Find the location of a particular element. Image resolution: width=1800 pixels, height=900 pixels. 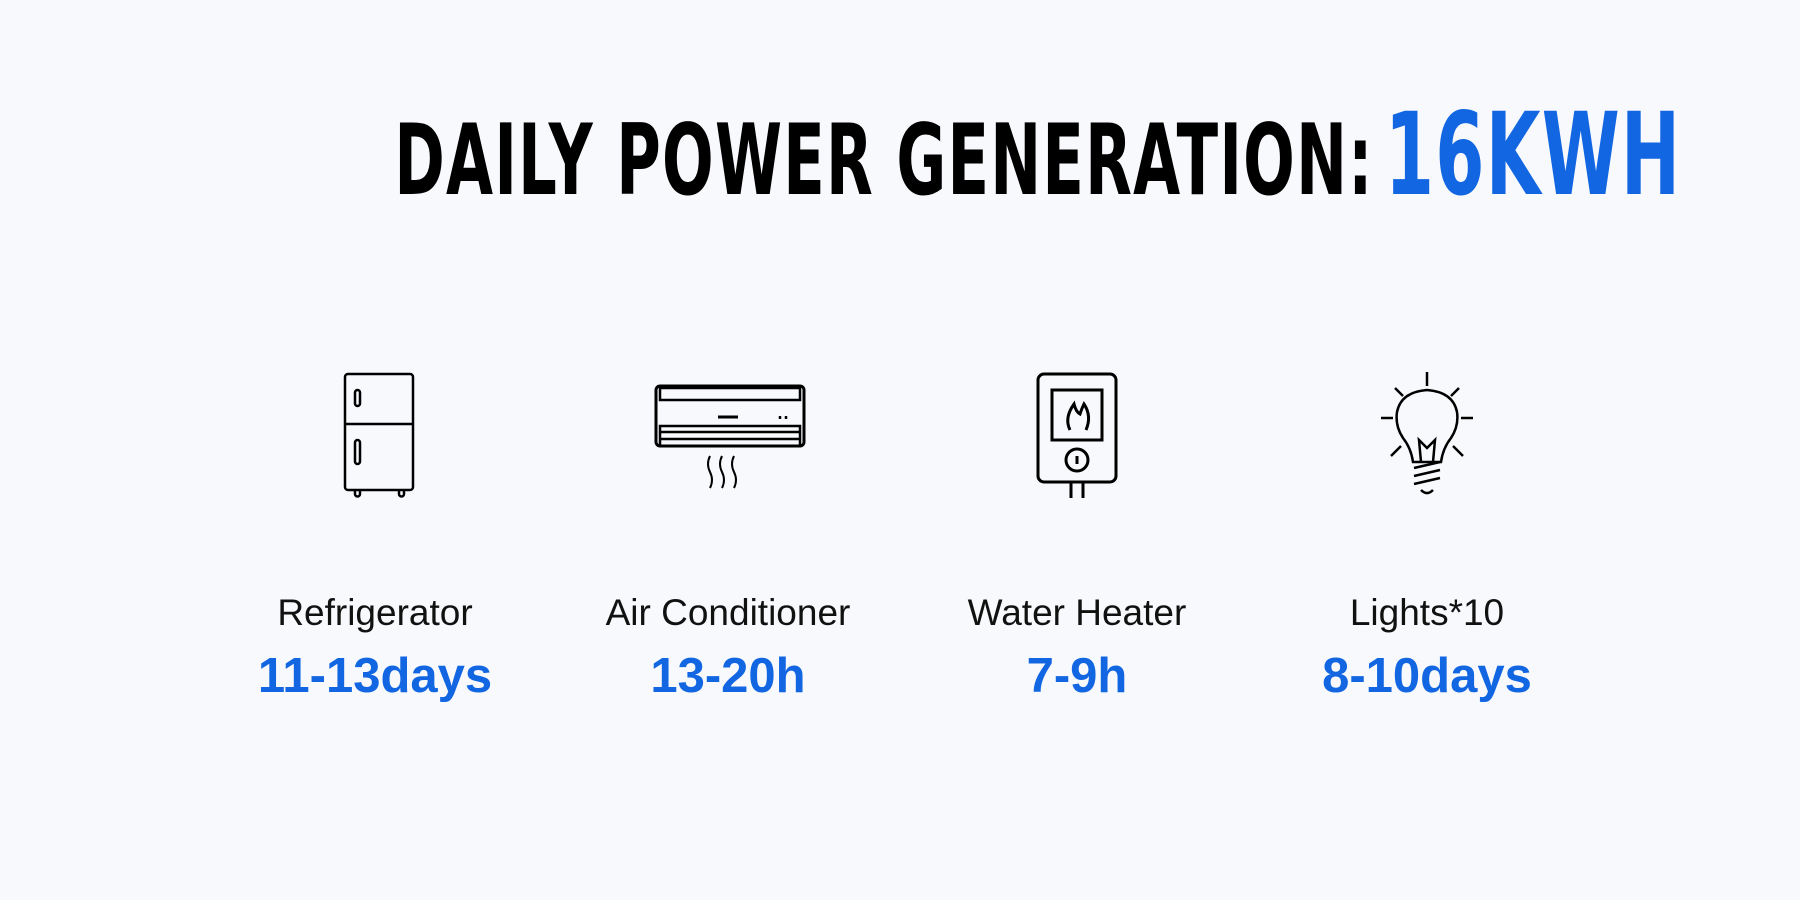

title-highlight: 16KWH is located at coordinates (1533, 154).